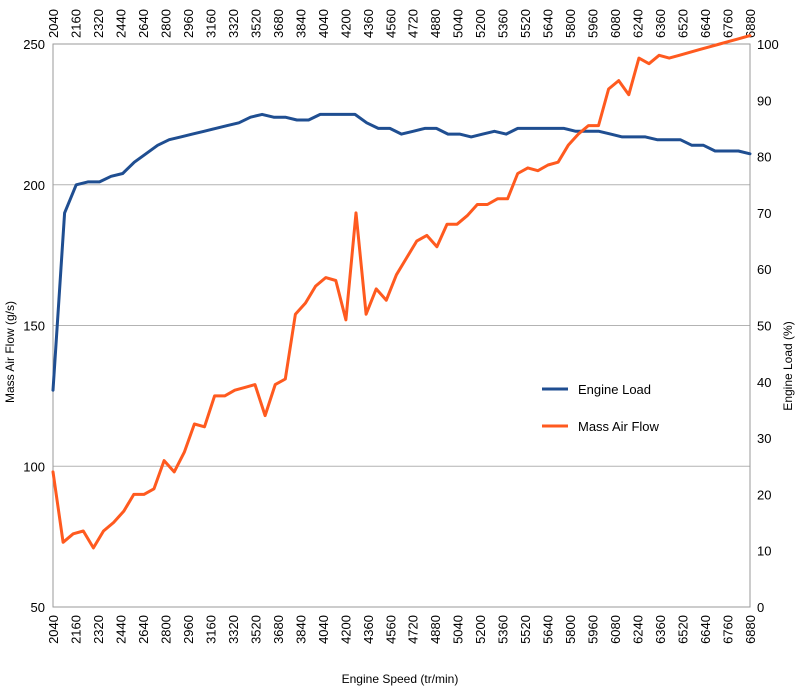 Image resolution: width=800 pixels, height=697 pixels. What do you see at coordinates (525, 23) in the screenshot?
I see `x-top-tick-21: 5520` at bounding box center [525, 23].